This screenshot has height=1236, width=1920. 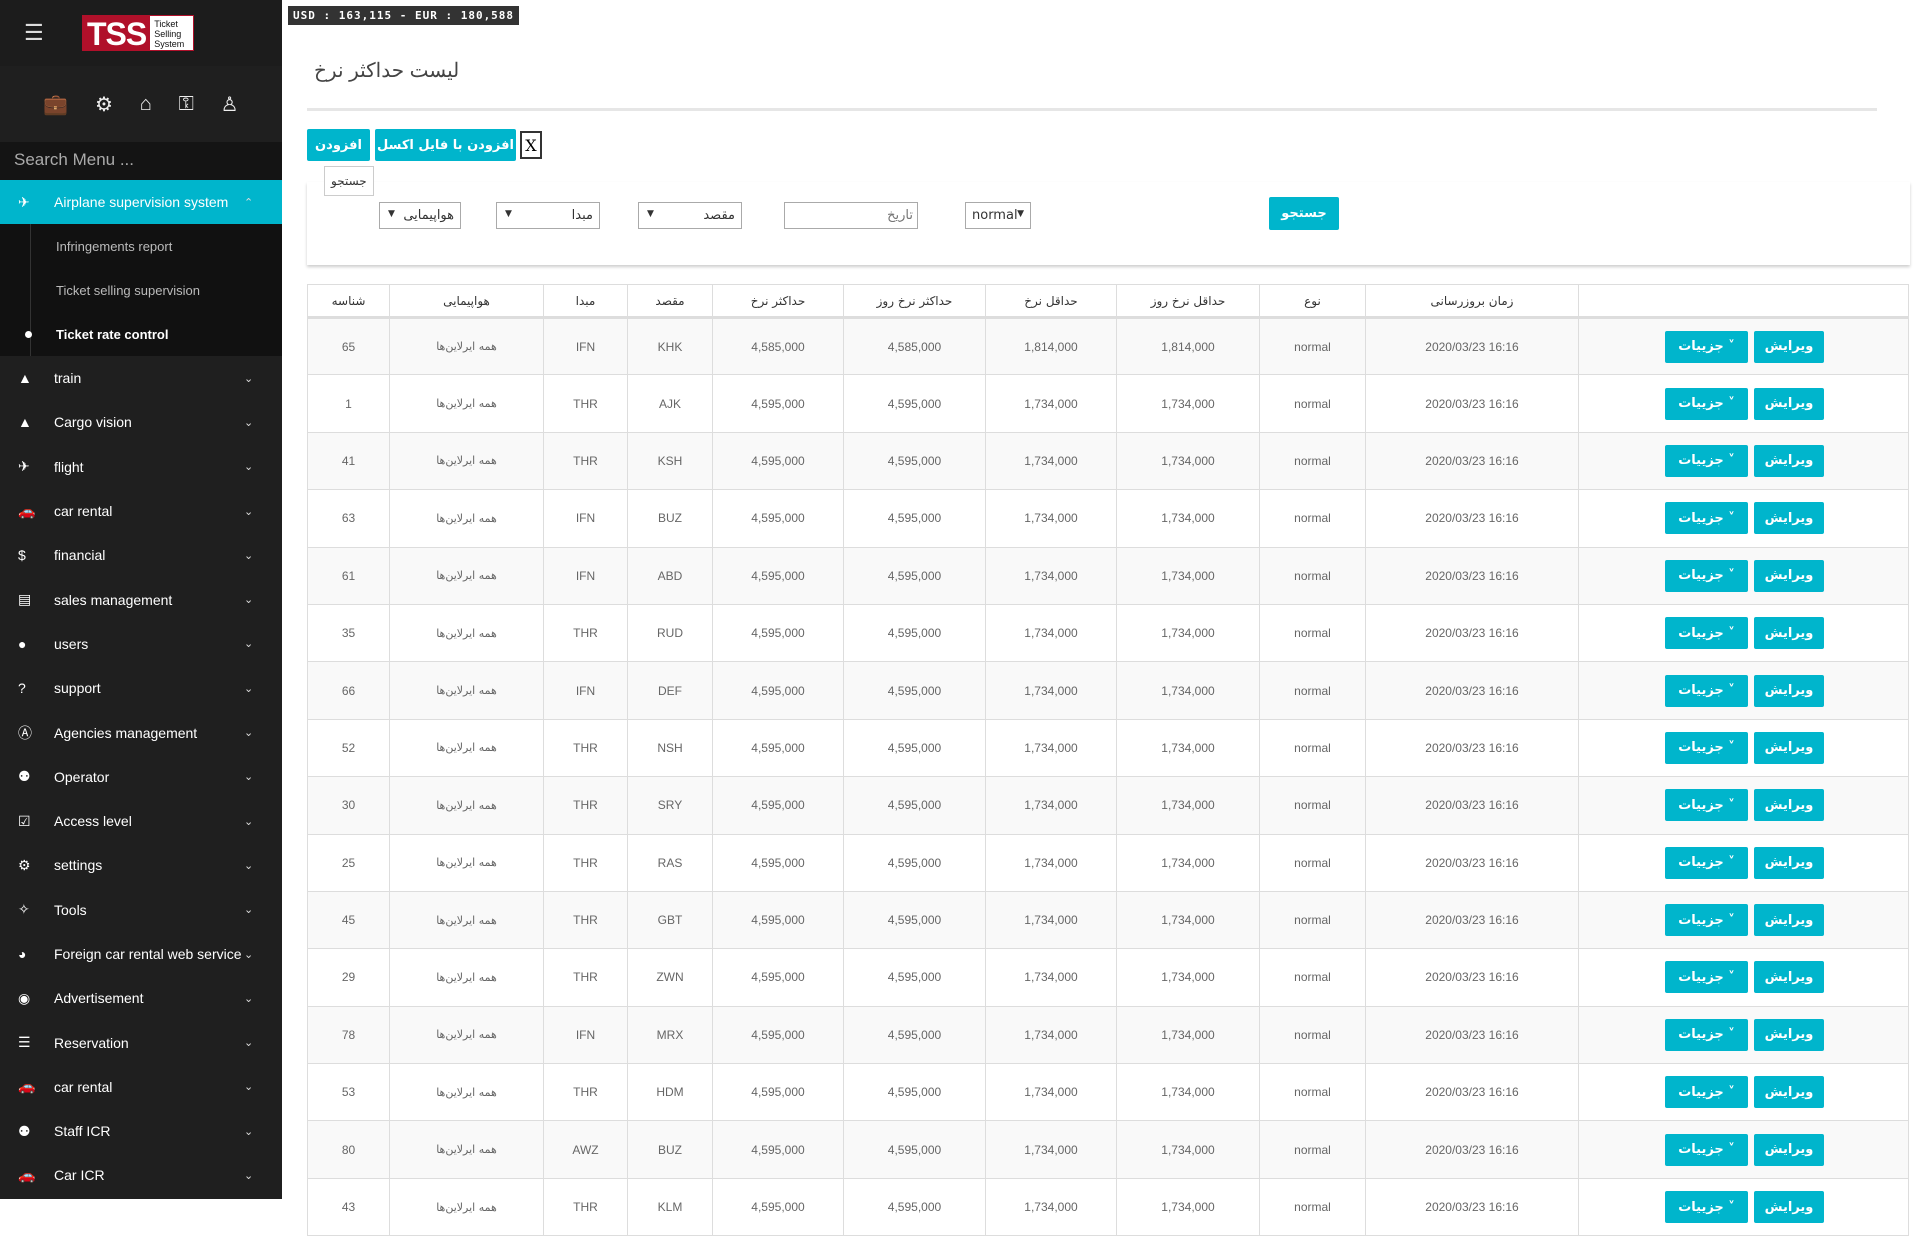 What do you see at coordinates (22, 688) in the screenshot?
I see `question-icon: ?` at bounding box center [22, 688].